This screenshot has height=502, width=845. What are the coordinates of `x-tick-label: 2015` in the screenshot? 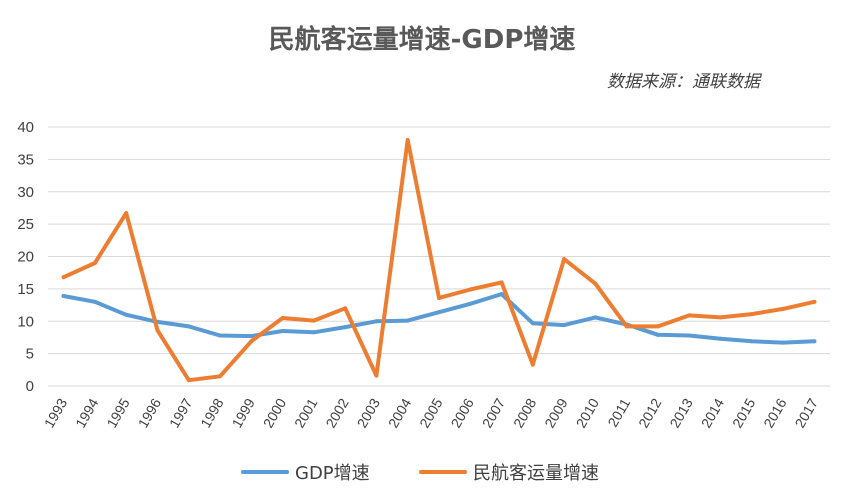 It's located at (744, 412).